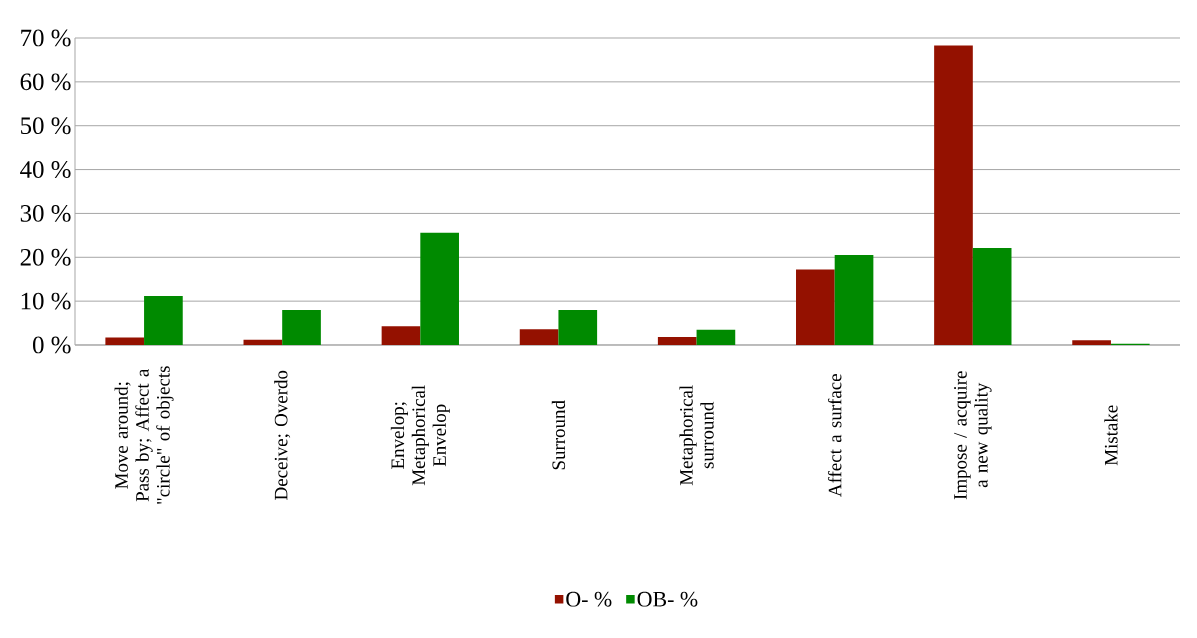 The width and height of the screenshot is (1197, 638). Describe the element at coordinates (144, 435) in the screenshot. I see `x-tick-label: Move around; Pass by; Affect a "circle" of objects` at that location.